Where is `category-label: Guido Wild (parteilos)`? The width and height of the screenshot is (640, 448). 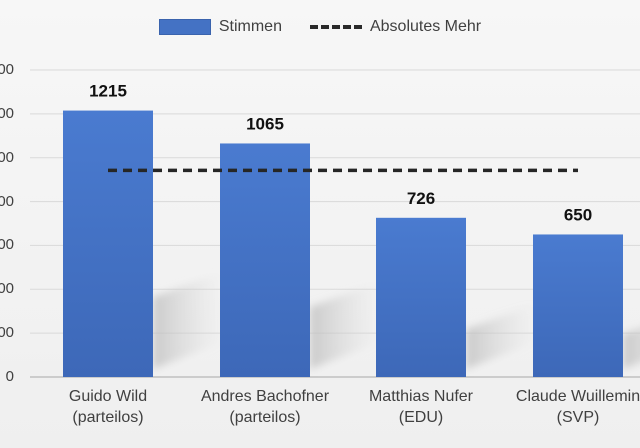
category-label: Guido Wild (parteilos) is located at coordinates (108, 407).